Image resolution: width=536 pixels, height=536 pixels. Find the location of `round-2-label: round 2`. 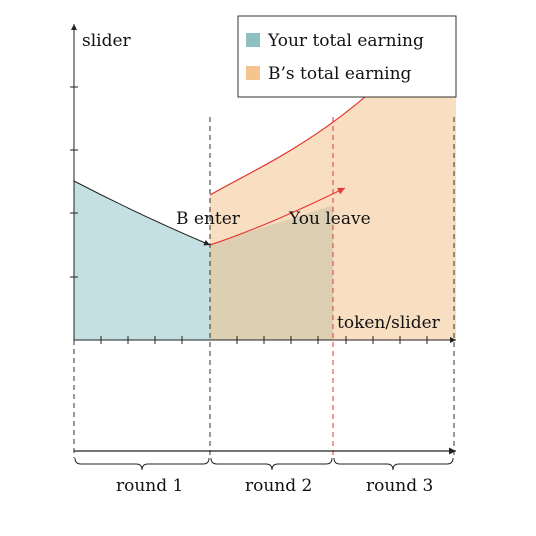

round-2-label: round 2 is located at coordinates (278, 486).